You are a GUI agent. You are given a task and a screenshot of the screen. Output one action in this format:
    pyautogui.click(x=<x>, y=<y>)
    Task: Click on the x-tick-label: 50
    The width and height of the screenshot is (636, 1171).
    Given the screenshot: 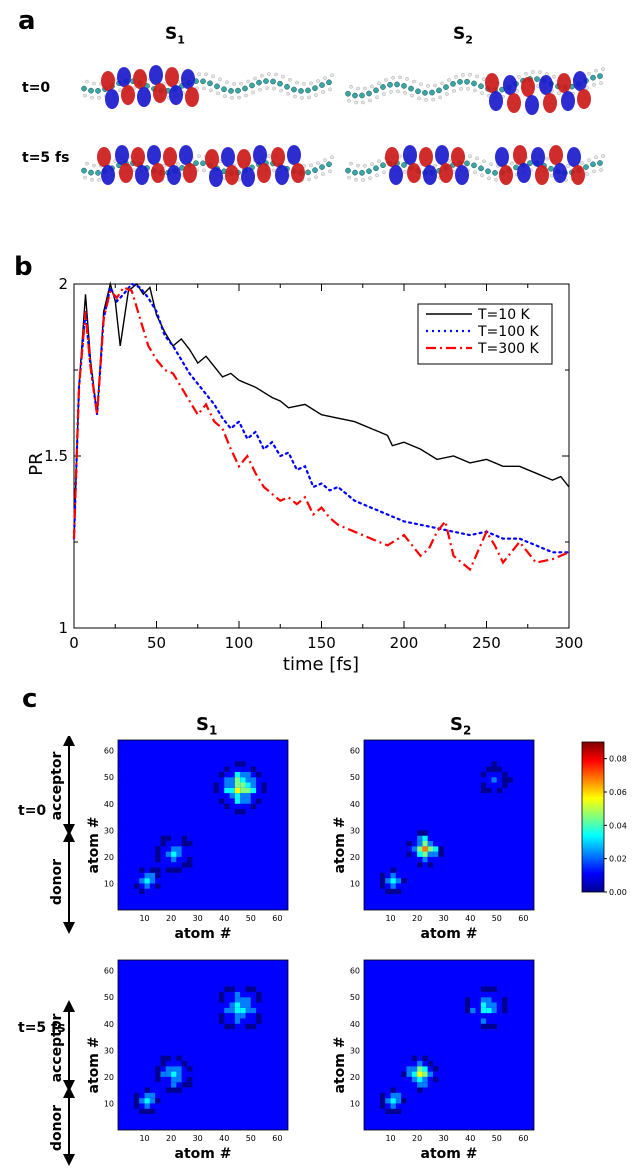 What is the action you would take?
    pyautogui.click(x=156, y=643)
    